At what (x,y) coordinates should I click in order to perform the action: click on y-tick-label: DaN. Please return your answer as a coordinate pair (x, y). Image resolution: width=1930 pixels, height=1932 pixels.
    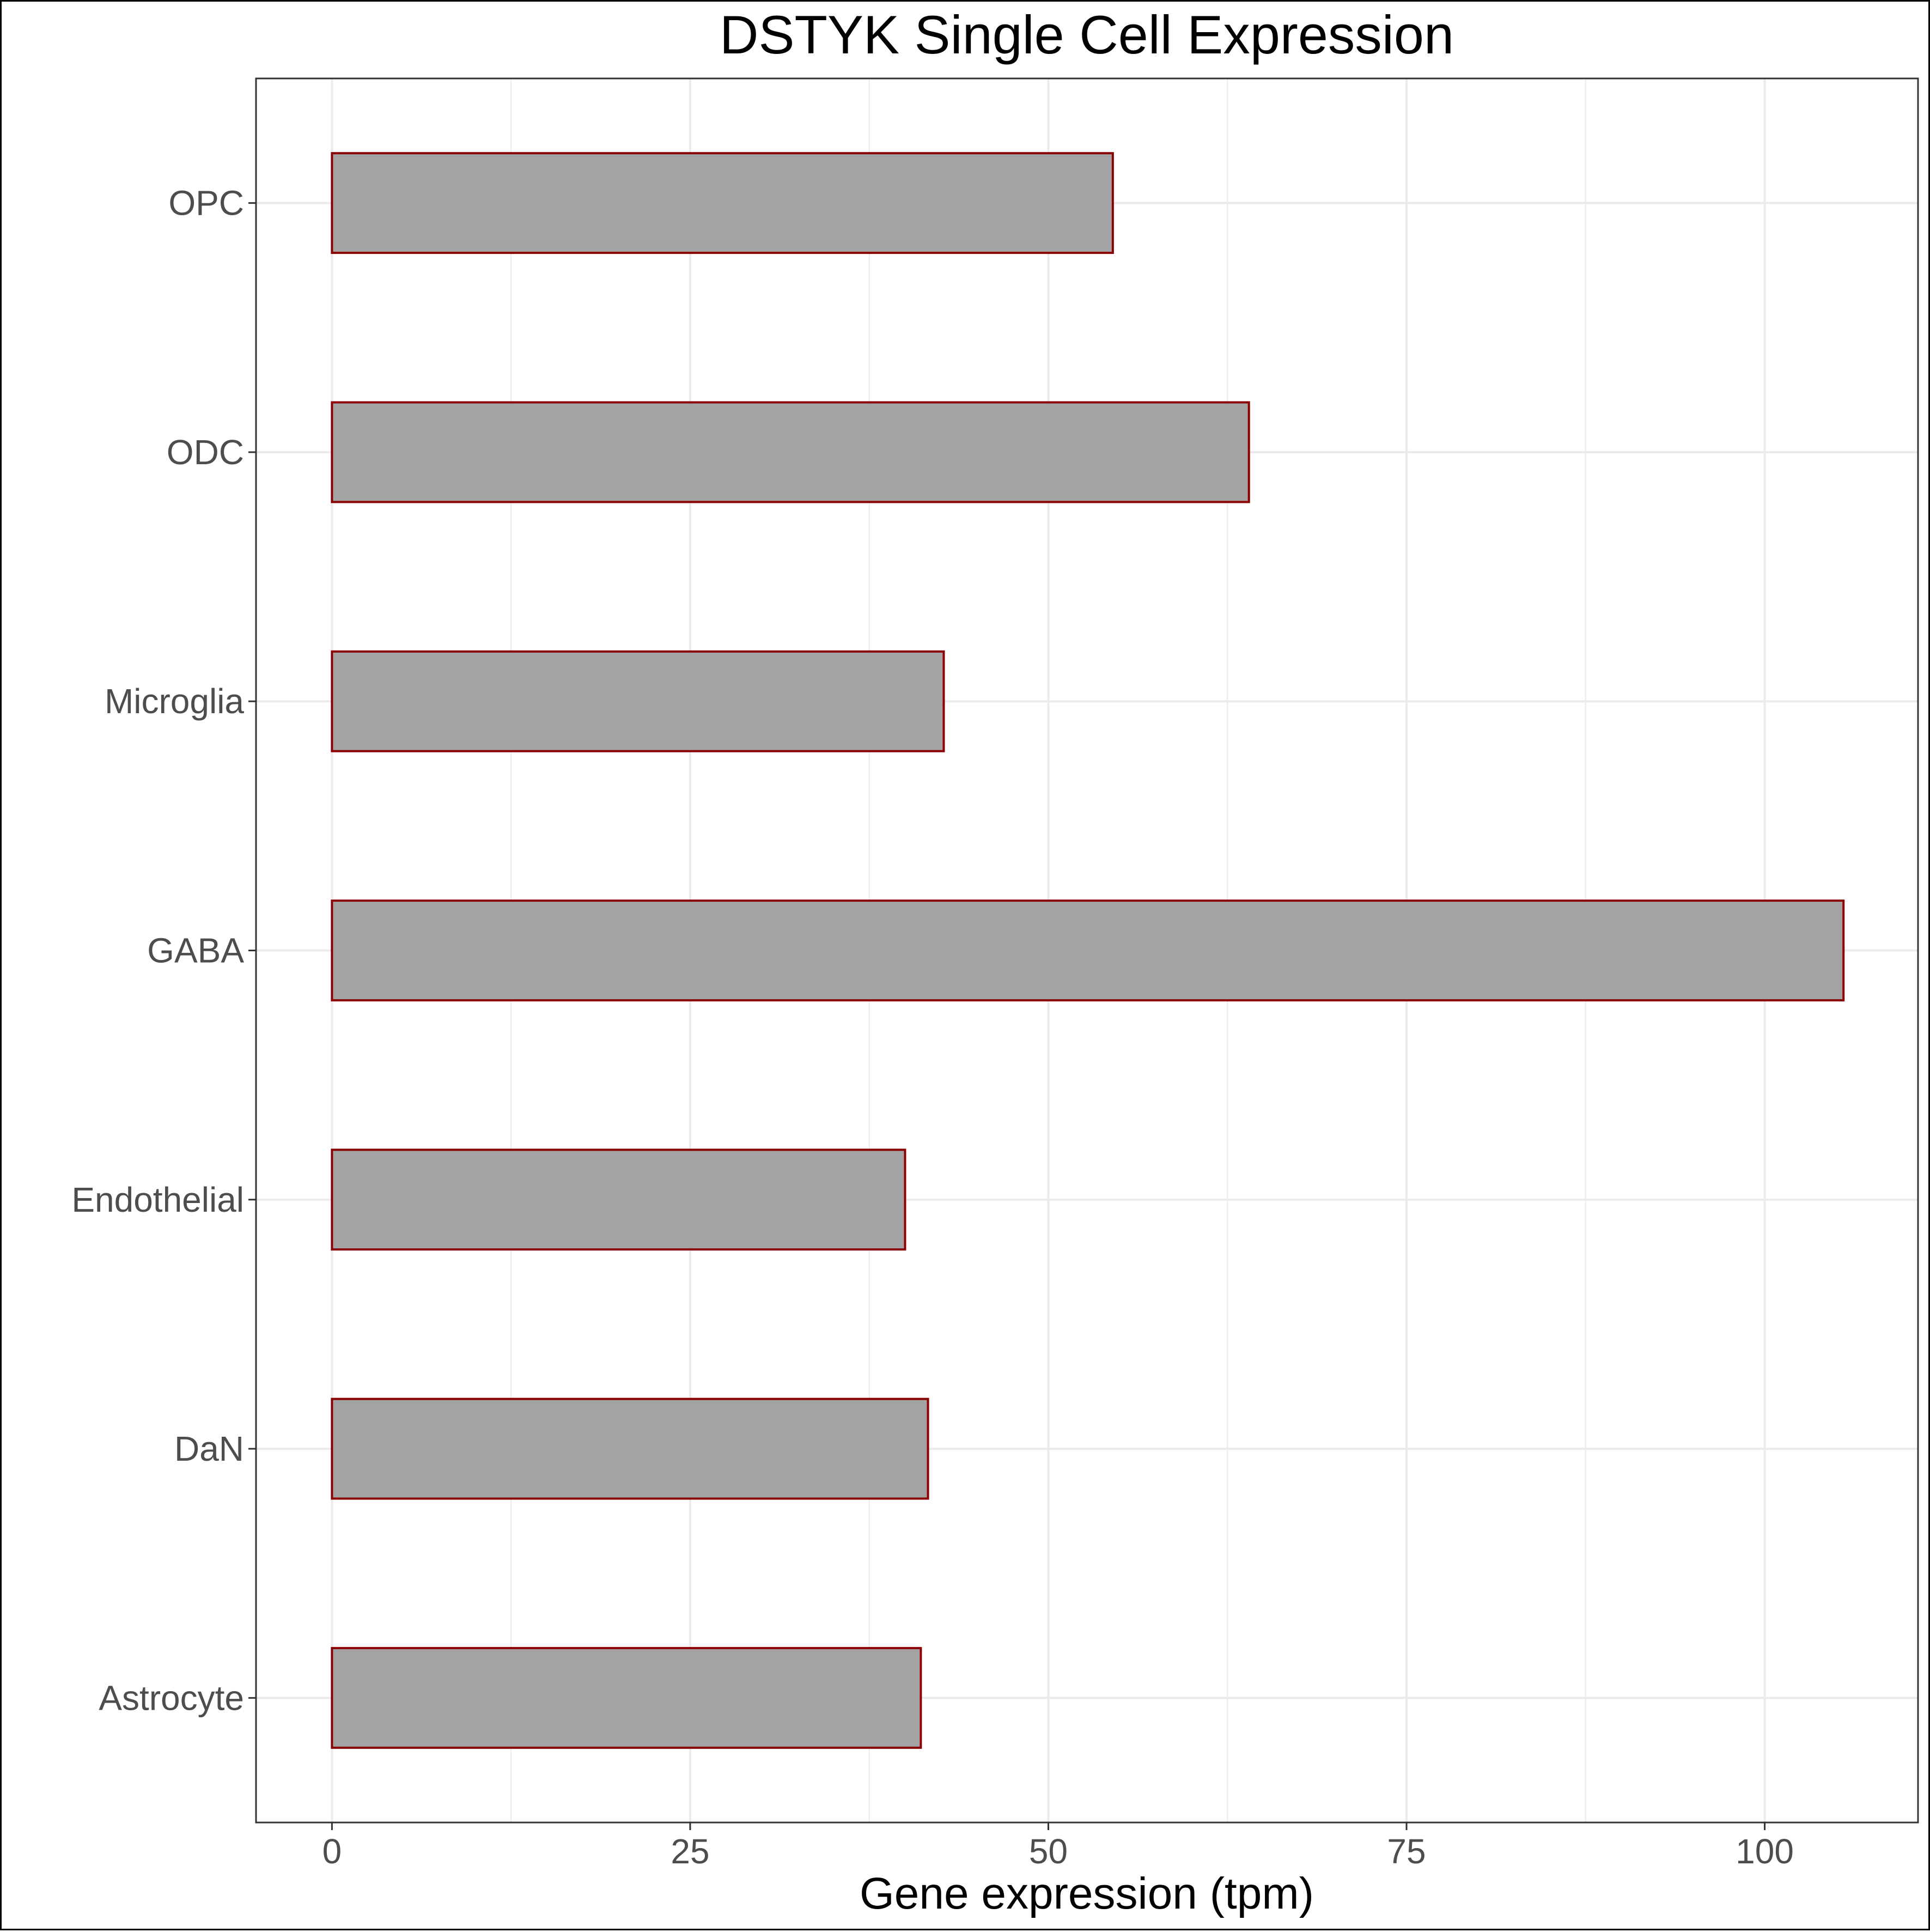
    Looking at the image, I should click on (209, 1448).